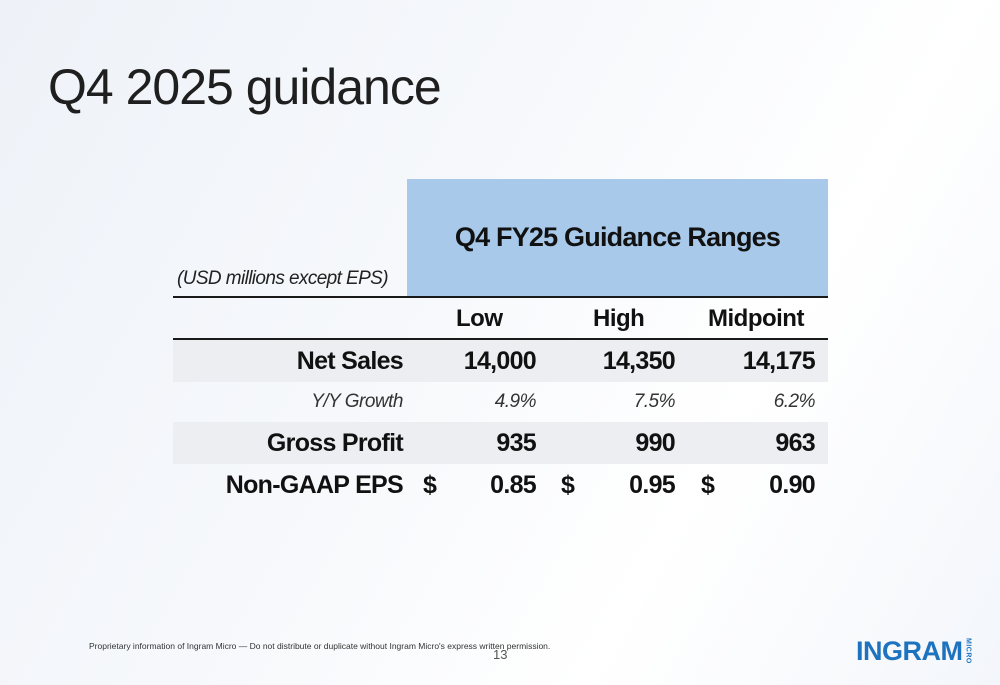 This screenshot has width=1000, height=685. What do you see at coordinates (779, 360) in the screenshot?
I see `cell-midpoint: 14,175` at bounding box center [779, 360].